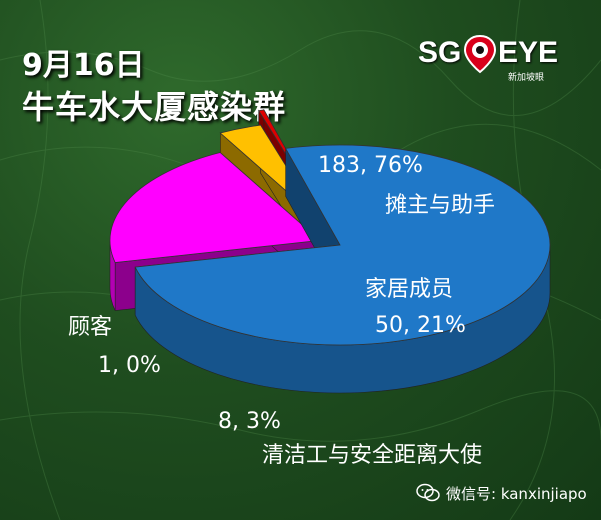 Image resolution: width=601 pixels, height=520 pixels. Describe the element at coordinates (83, 65) in the screenshot. I see `chart-date: 9月16日` at that location.